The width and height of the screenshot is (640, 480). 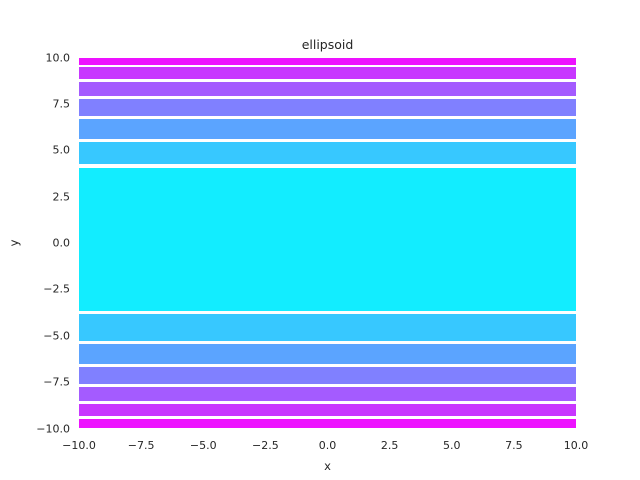 I want to click on y-tick-label: 5.0, so click(x=61, y=150).